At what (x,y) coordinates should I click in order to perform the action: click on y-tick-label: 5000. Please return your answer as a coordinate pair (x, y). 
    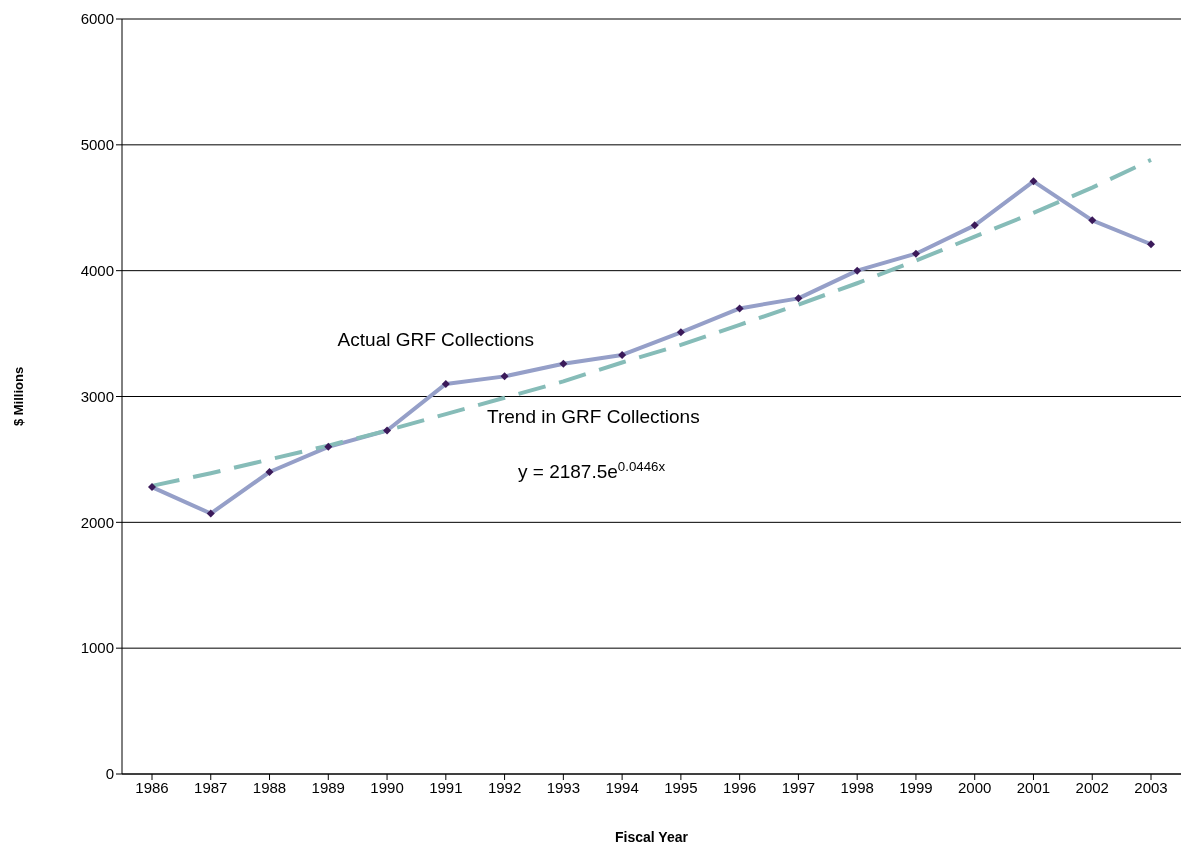
    Looking at the image, I should click on (97, 145).